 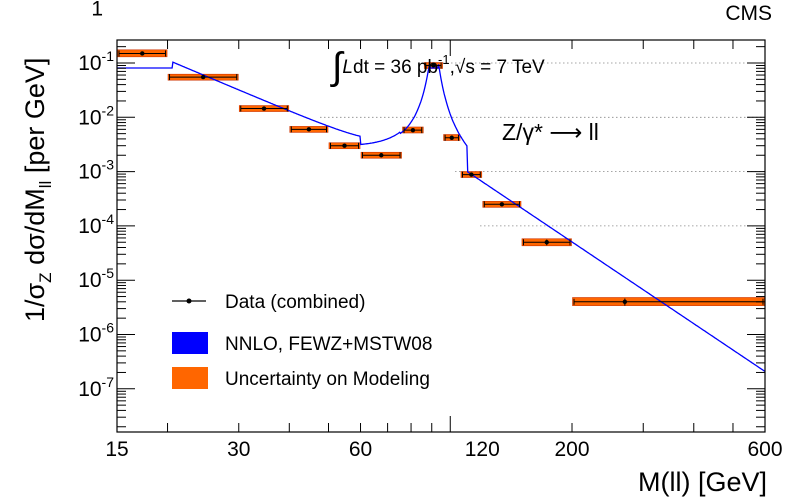 What do you see at coordinates (96, 61) in the screenshot?
I see `y-tick-label: 10⁻¹` at bounding box center [96, 61].